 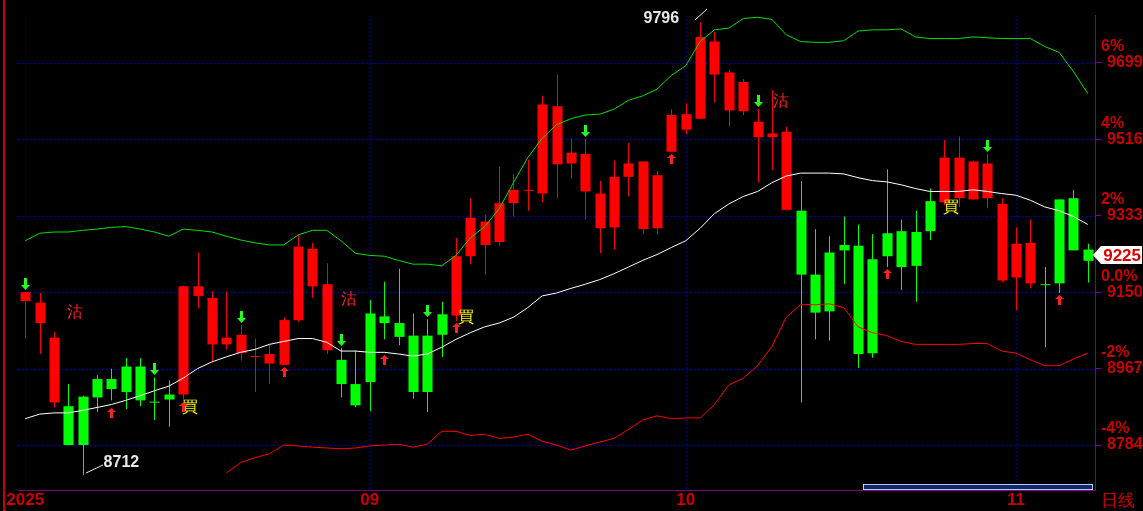 What do you see at coordinates (1125, 215) in the screenshot?
I see `y-tick-label: 9333` at bounding box center [1125, 215].